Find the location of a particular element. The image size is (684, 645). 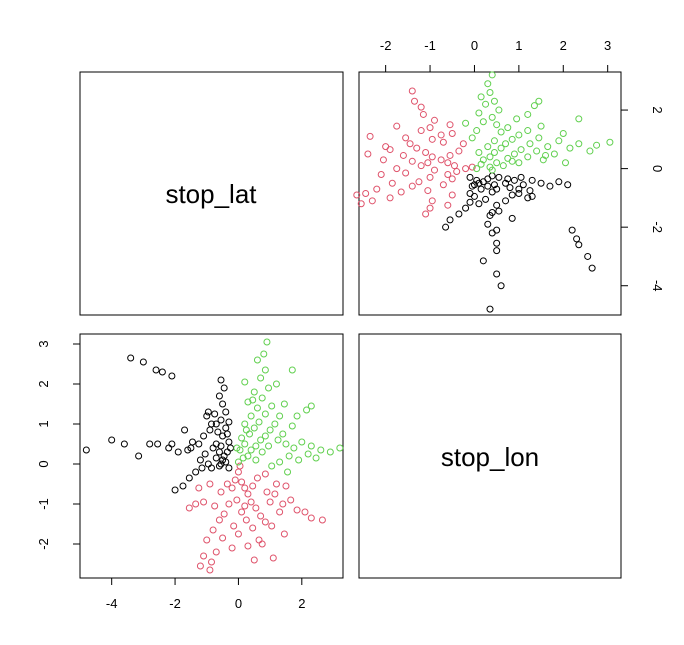

left-axis-tick-label: -2 is located at coordinates (43, 544).